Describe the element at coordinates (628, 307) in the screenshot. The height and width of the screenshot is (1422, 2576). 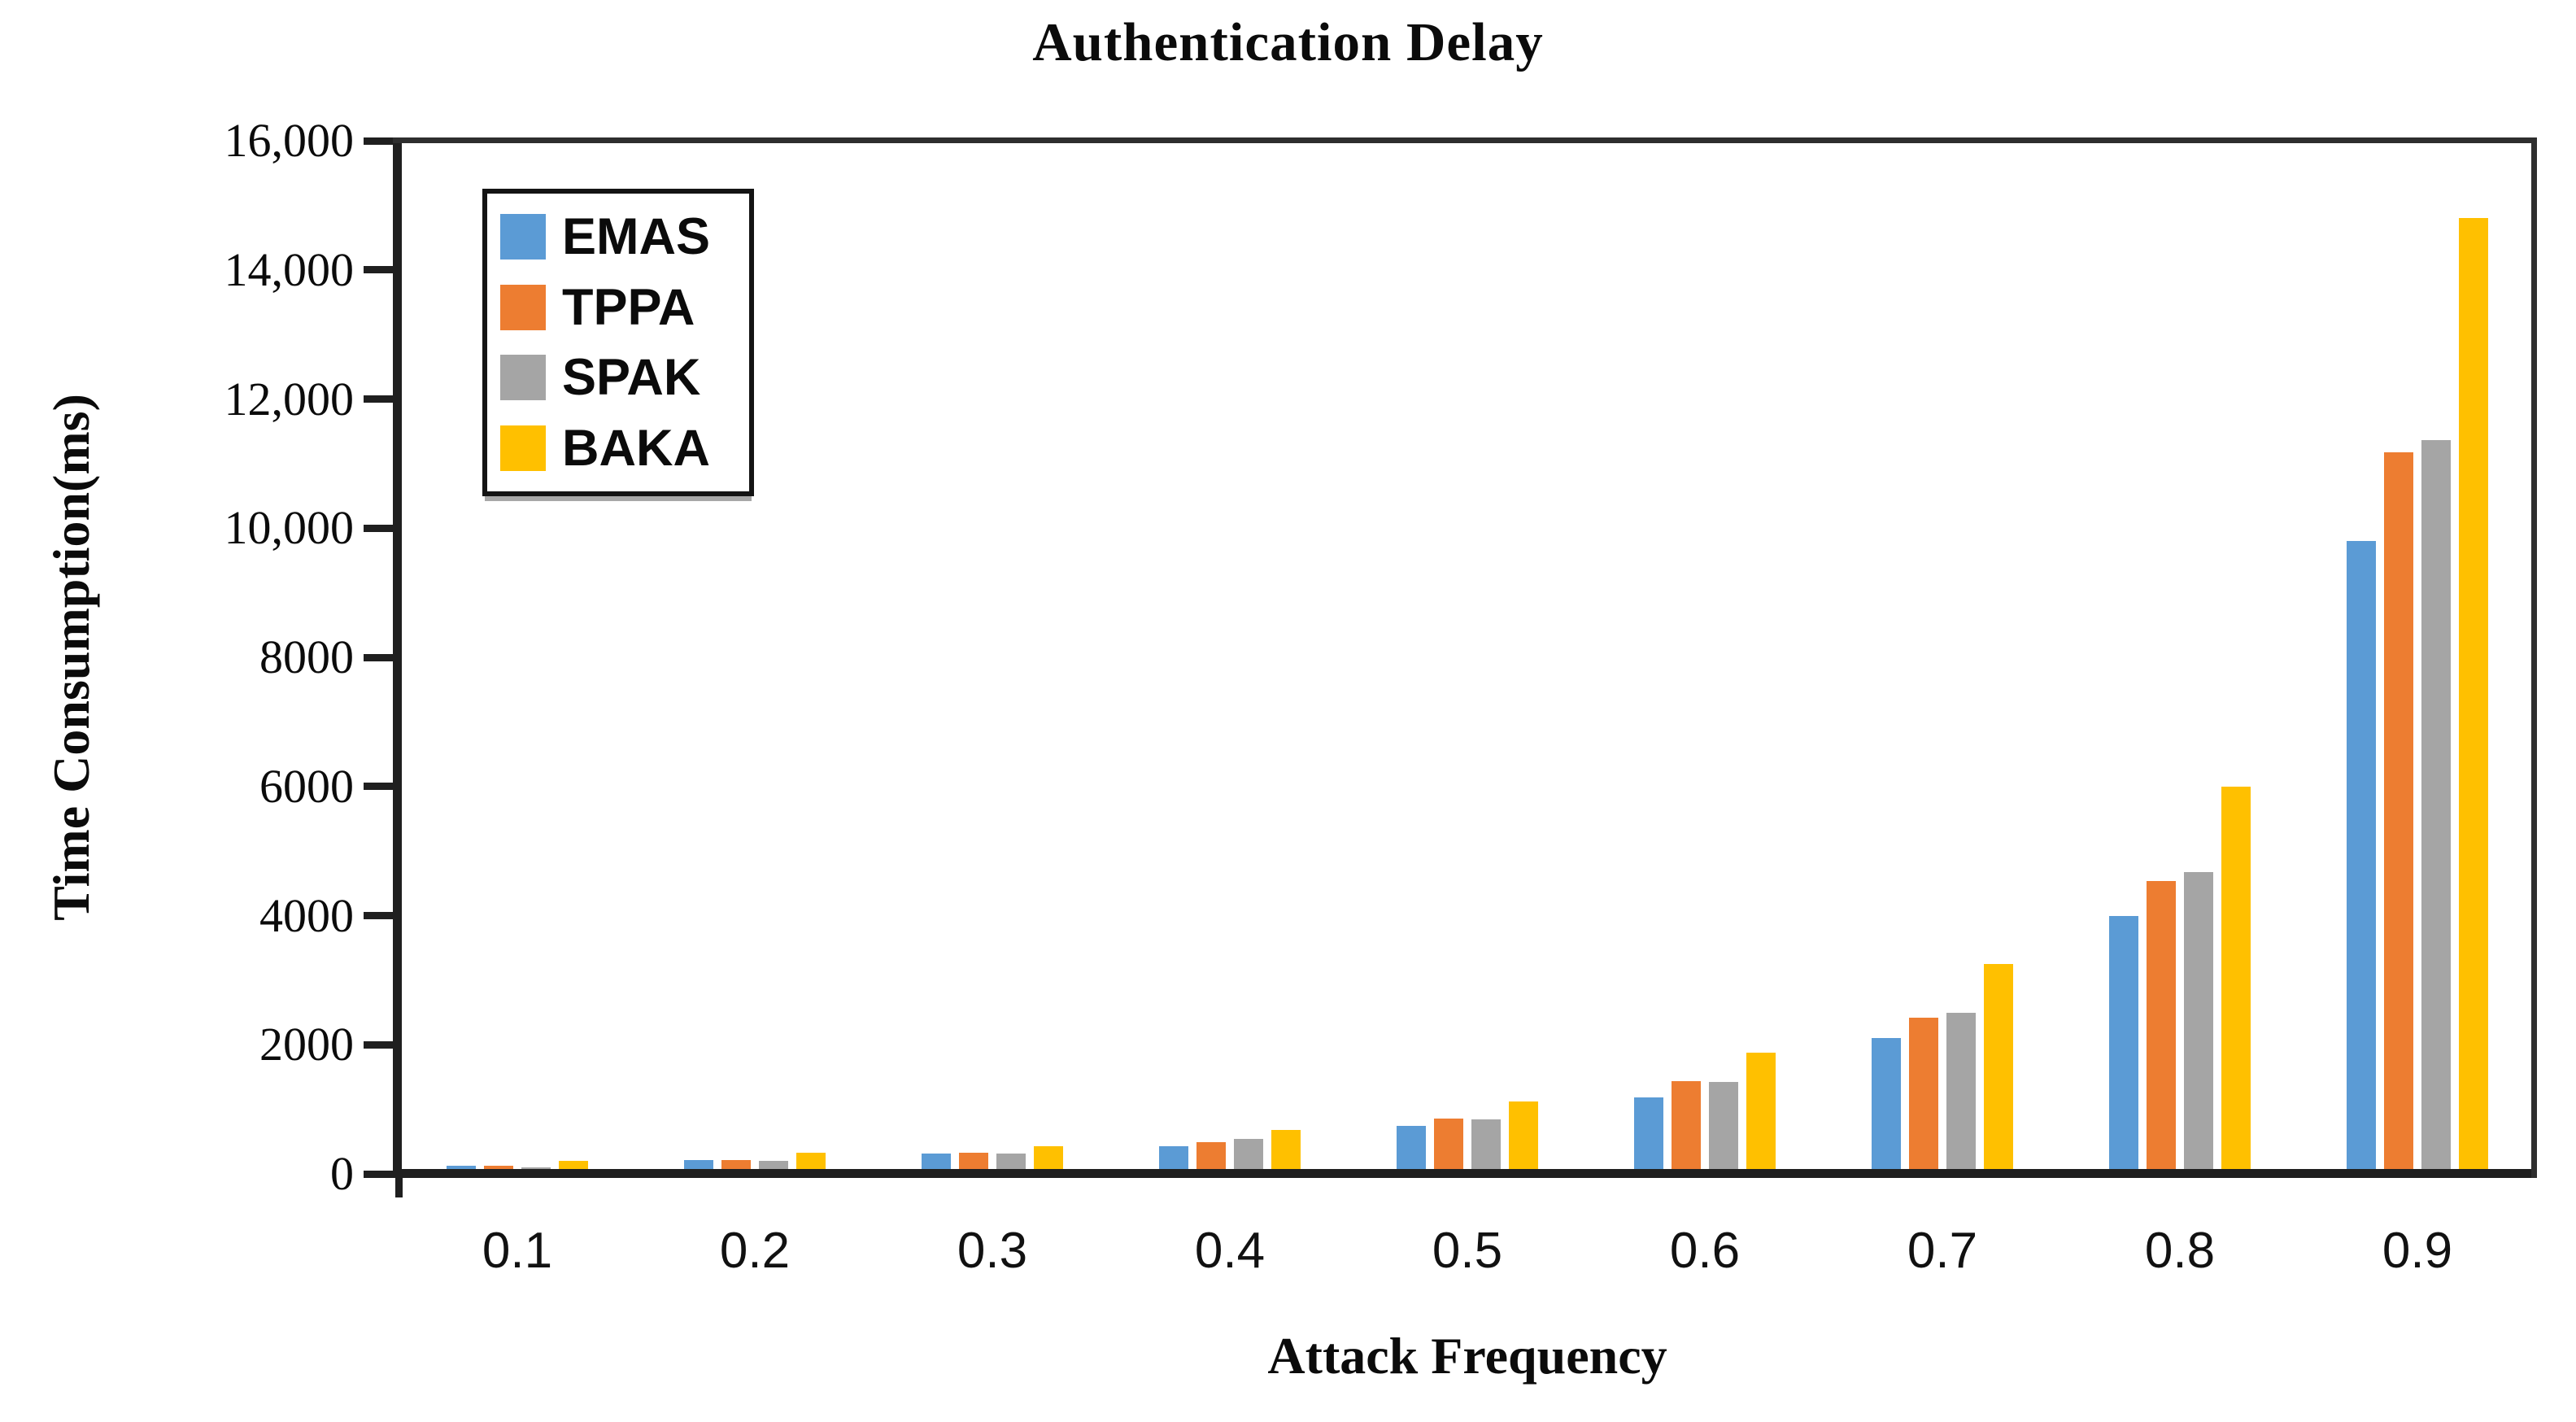
I see `legend-label: TPPA` at that location.